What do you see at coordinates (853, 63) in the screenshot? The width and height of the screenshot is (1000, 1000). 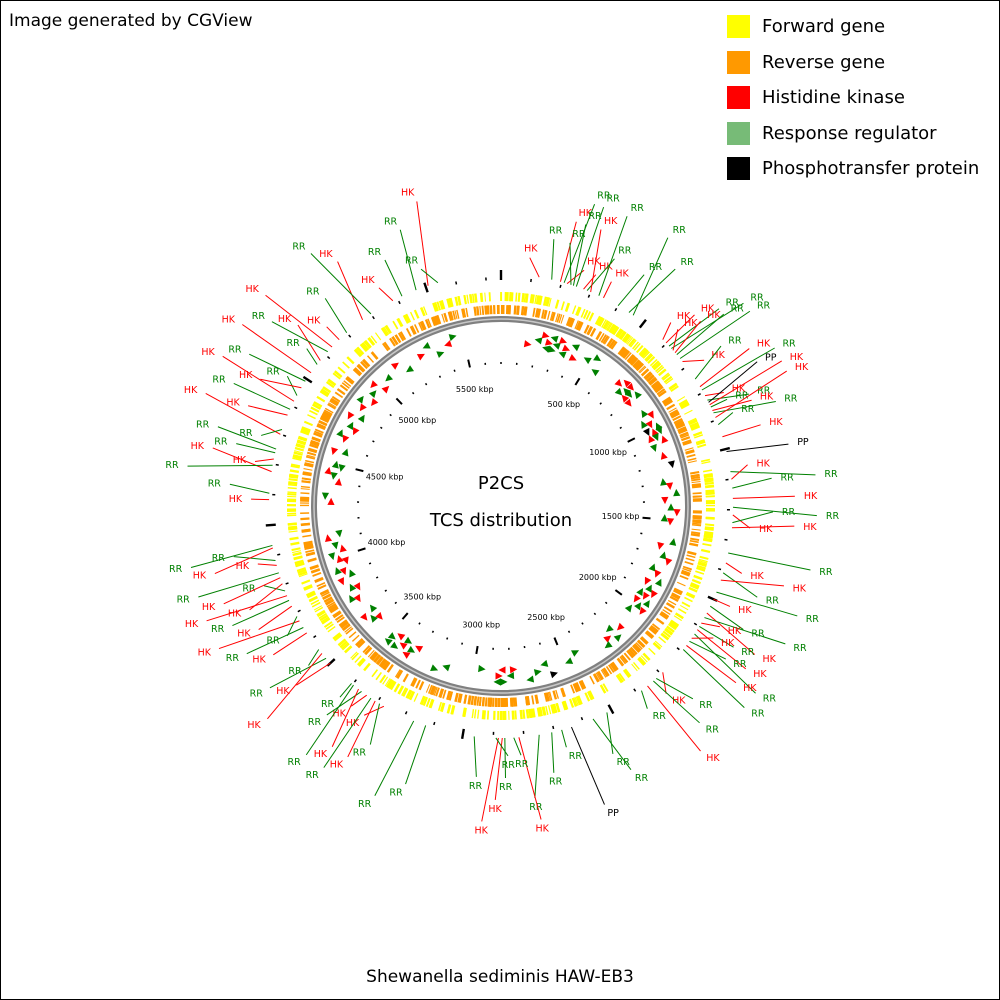 I see `legend-item-reverse-gene: Reverse gene` at bounding box center [853, 63].